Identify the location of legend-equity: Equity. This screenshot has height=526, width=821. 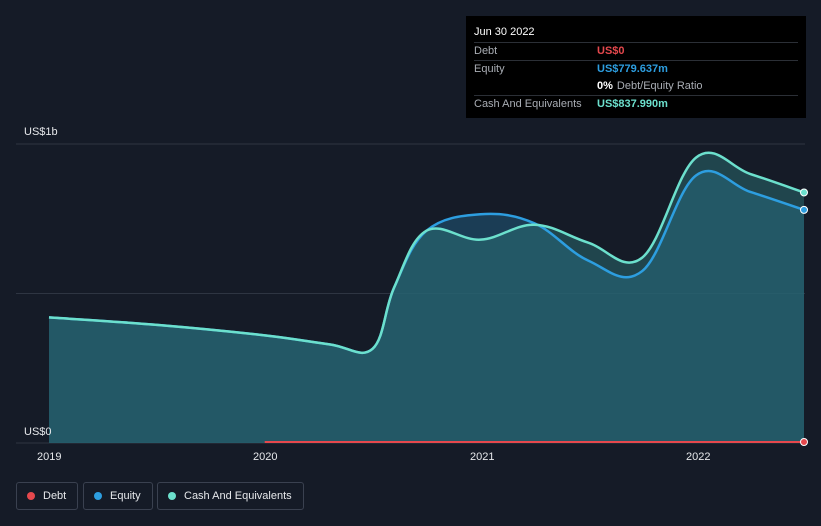
(118, 496).